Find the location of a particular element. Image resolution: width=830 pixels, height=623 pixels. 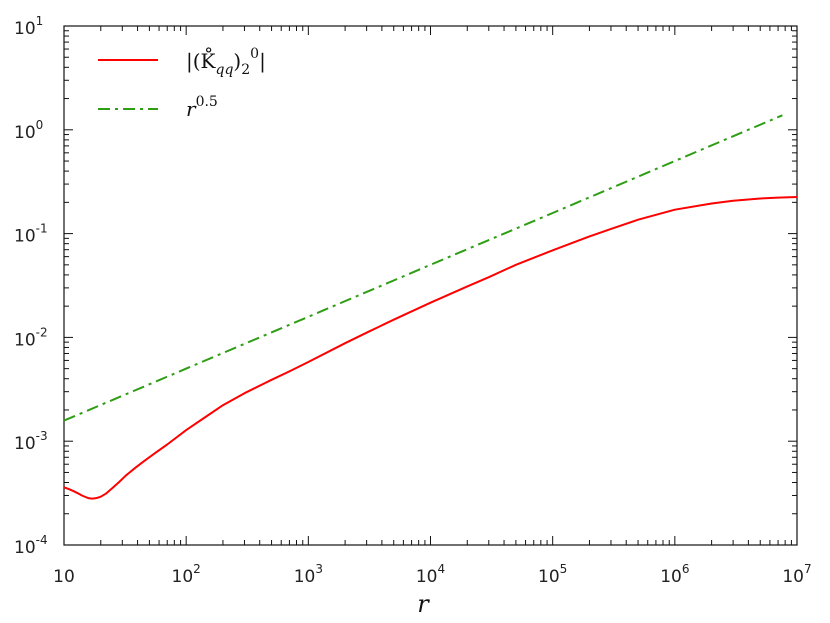

x-tick-label: 10⁴ is located at coordinates (430, 574).